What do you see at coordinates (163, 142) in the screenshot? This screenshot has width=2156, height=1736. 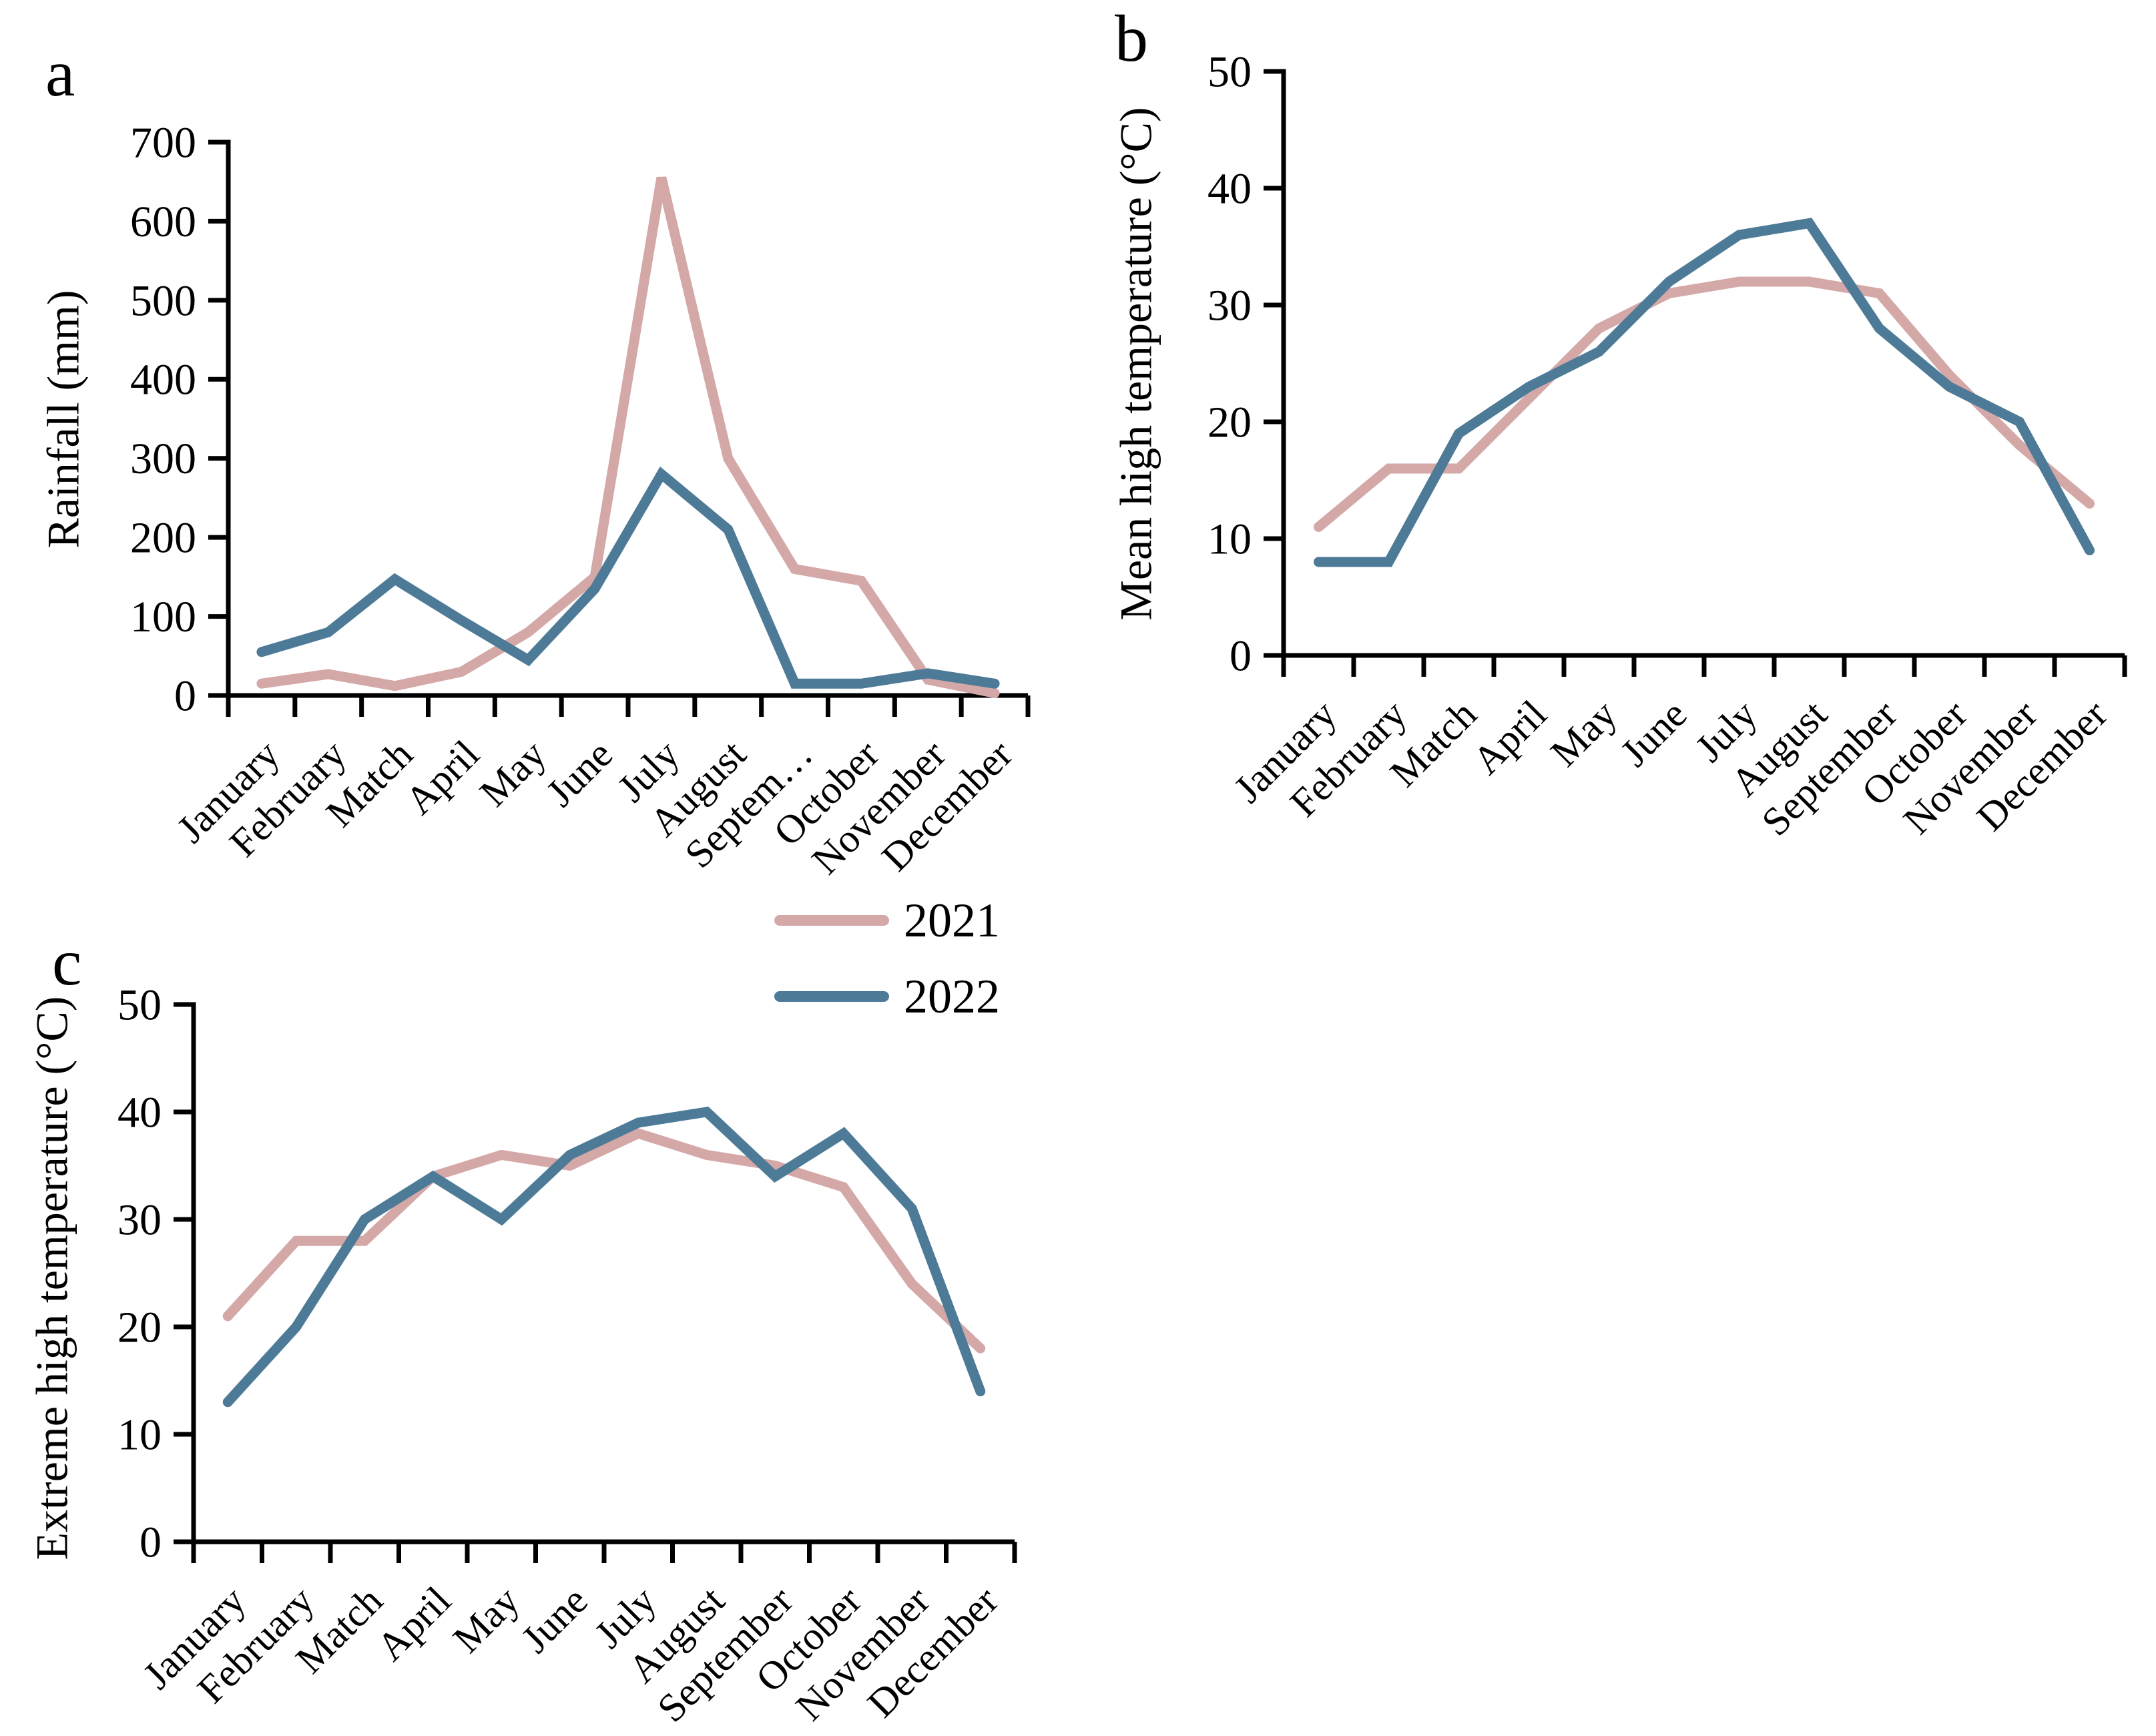 I see `y-tick-label: 700` at bounding box center [163, 142].